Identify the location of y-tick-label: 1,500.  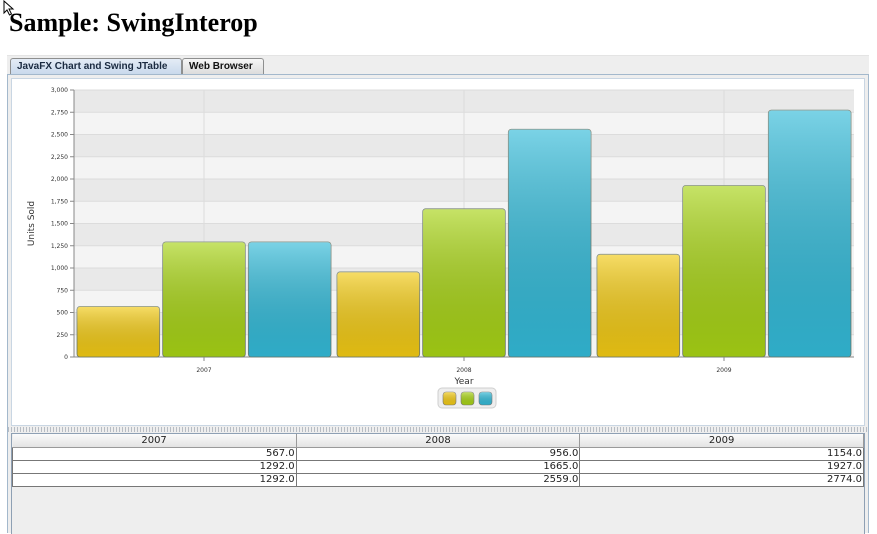
(59, 224).